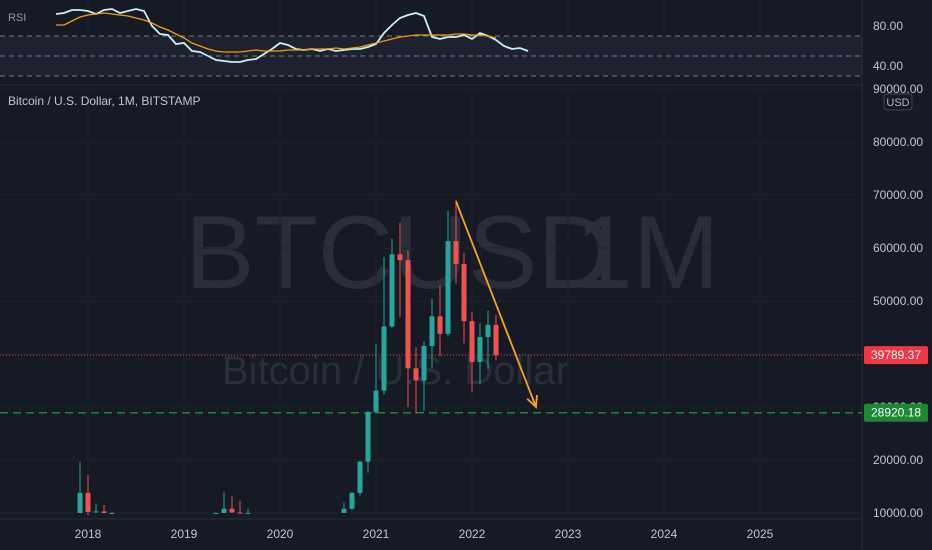  Describe the element at coordinates (664, 534) in the screenshot. I see `time-tick-label: 2024` at that location.